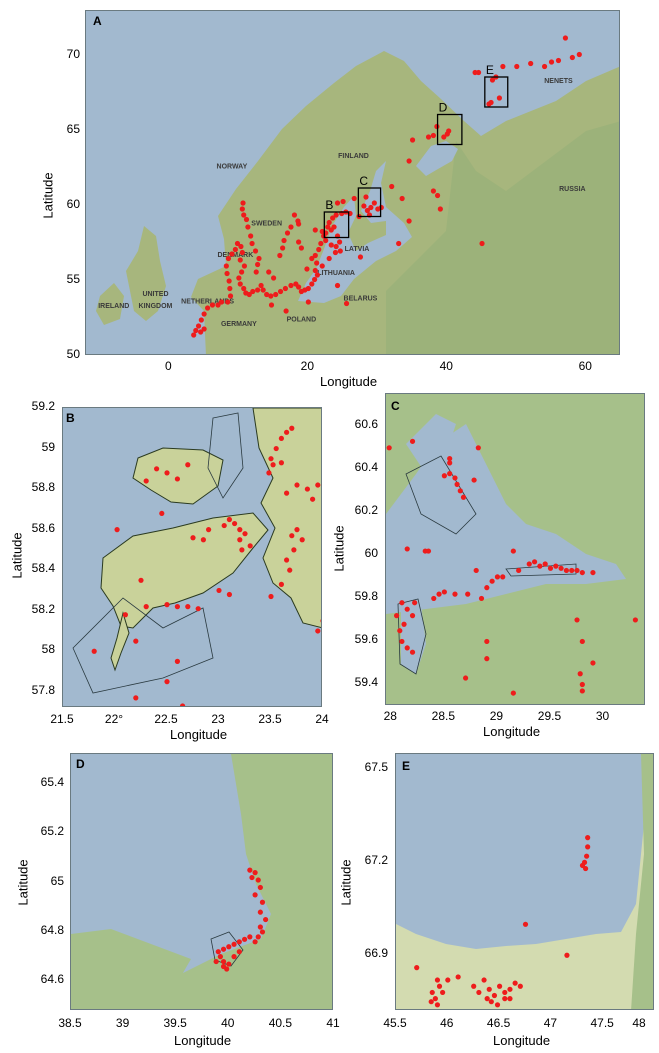 This screenshot has height=1053, width=659. I want to click on land-sorve, so click(120, 641).